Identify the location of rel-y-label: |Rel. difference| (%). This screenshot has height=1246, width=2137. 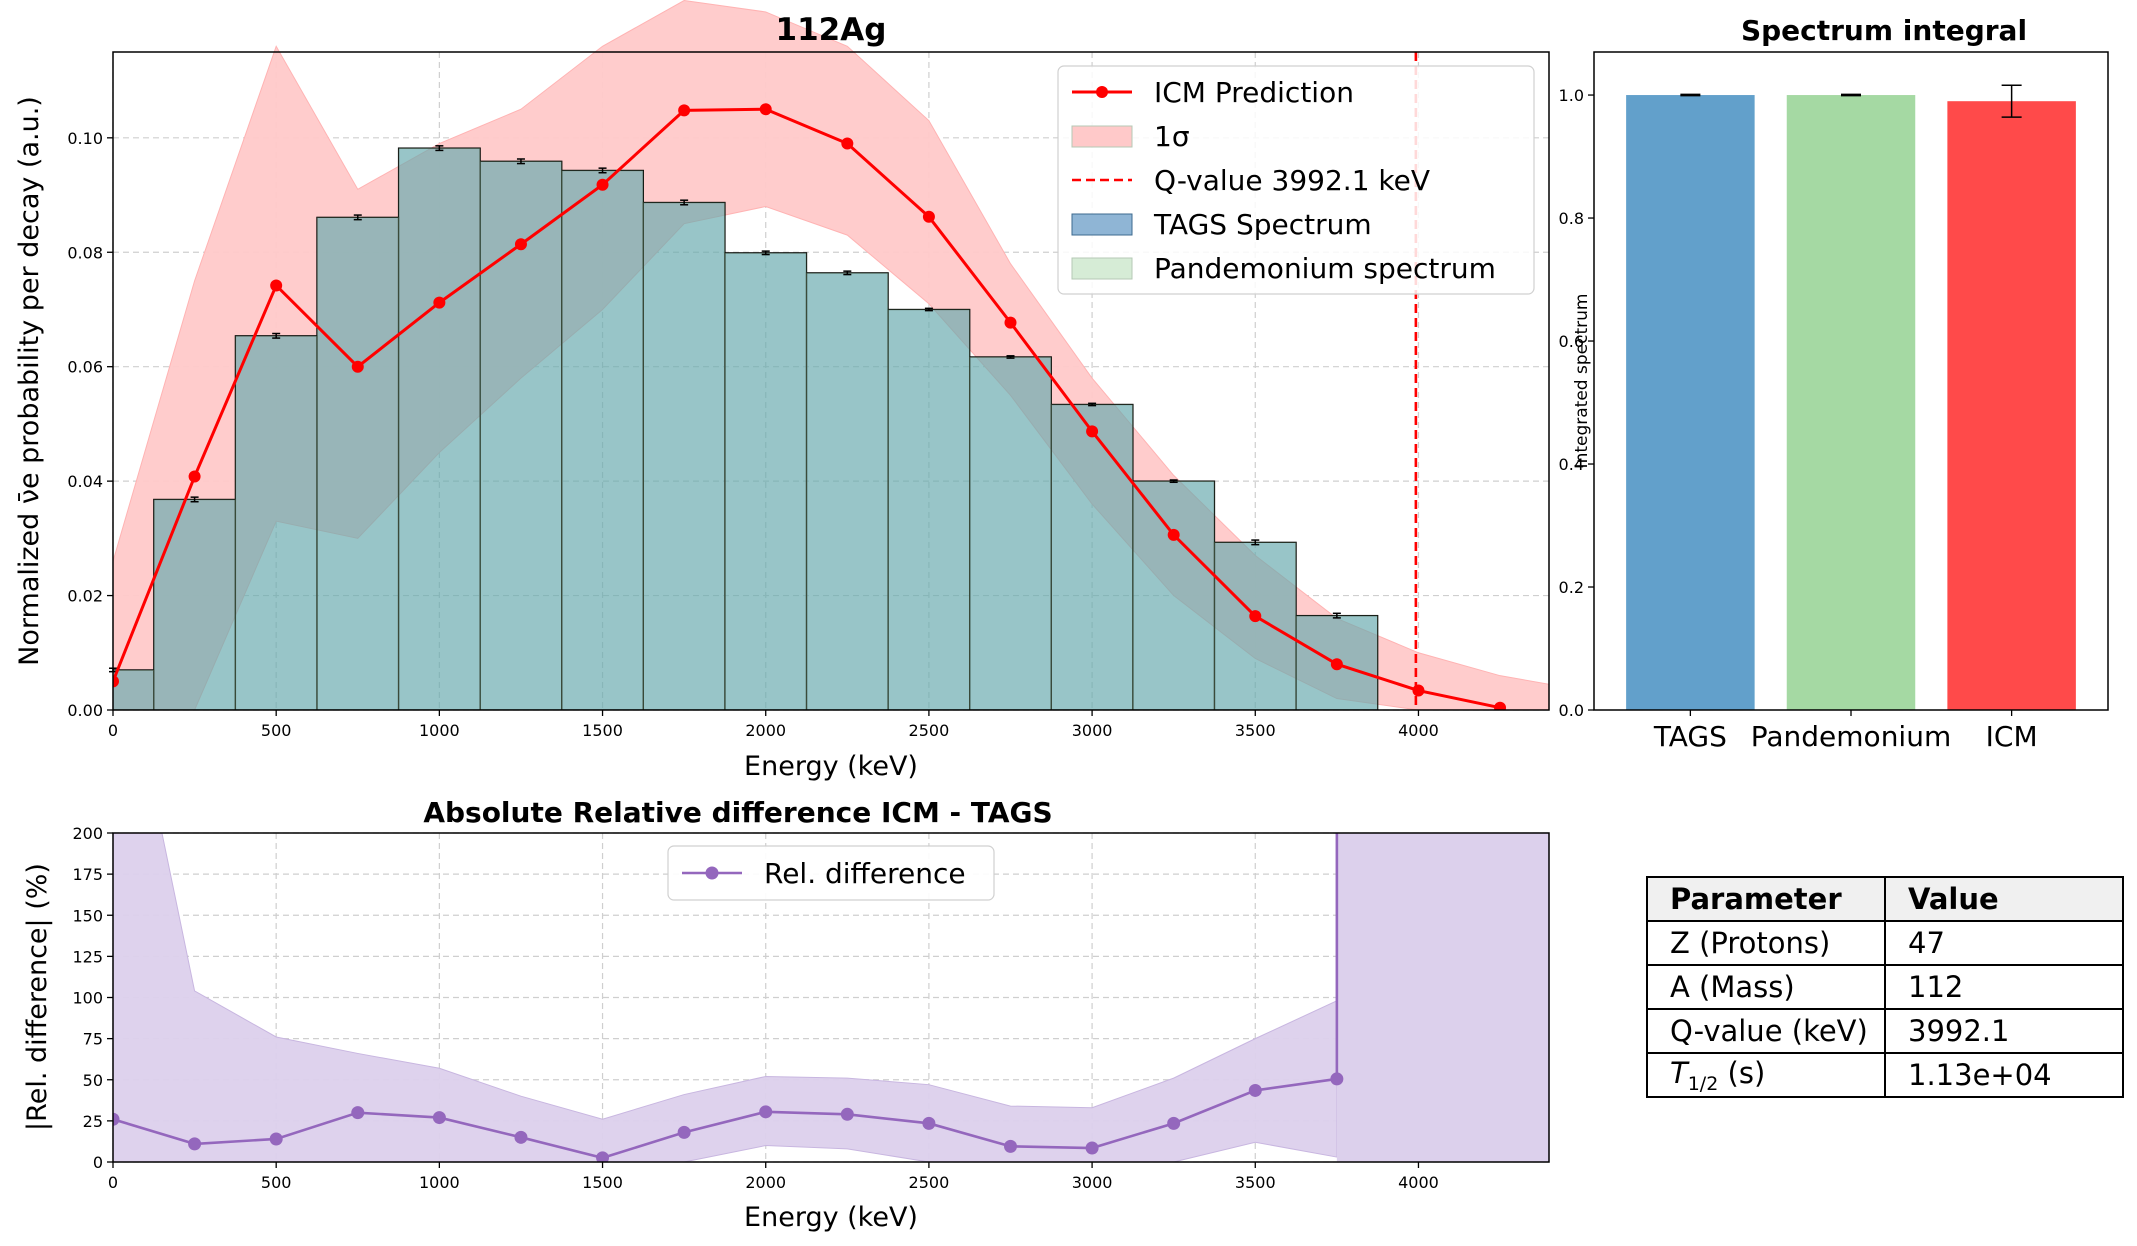
(37, 997).